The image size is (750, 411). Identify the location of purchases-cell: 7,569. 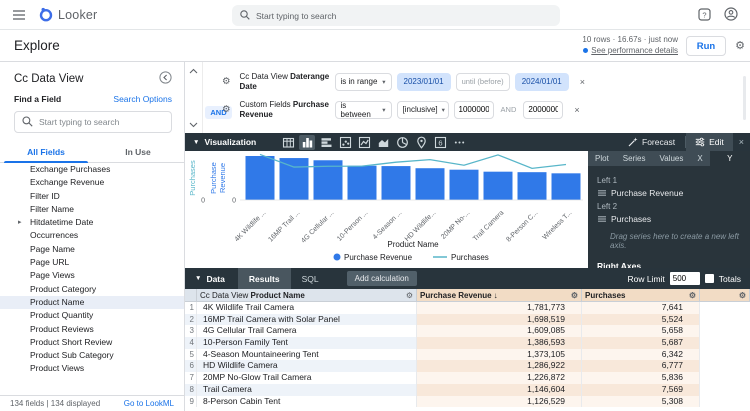
(641, 389).